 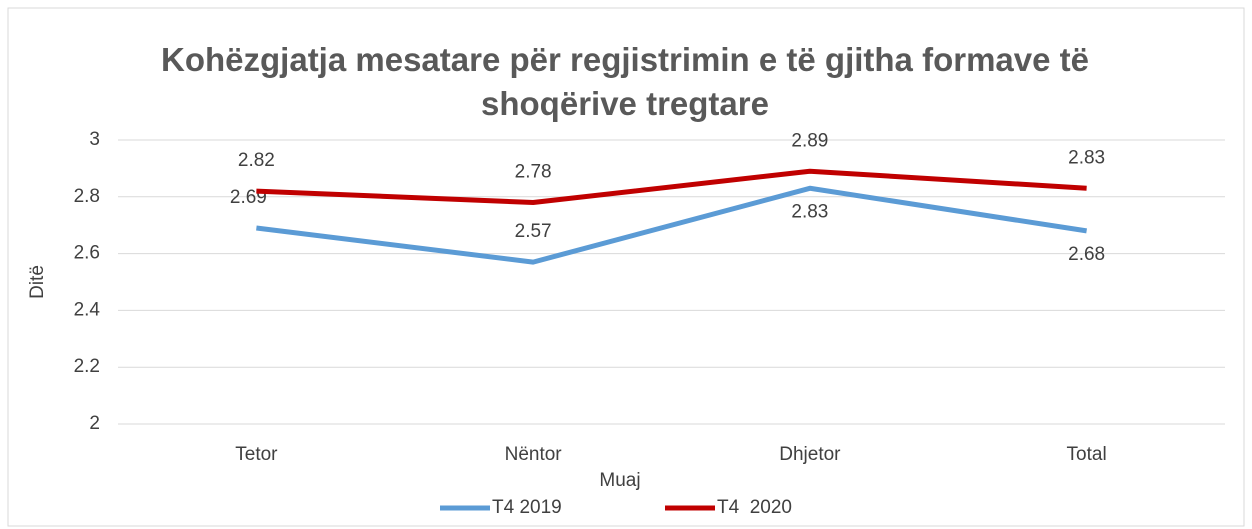 I want to click on y-tick-label: 3, so click(x=94, y=139).